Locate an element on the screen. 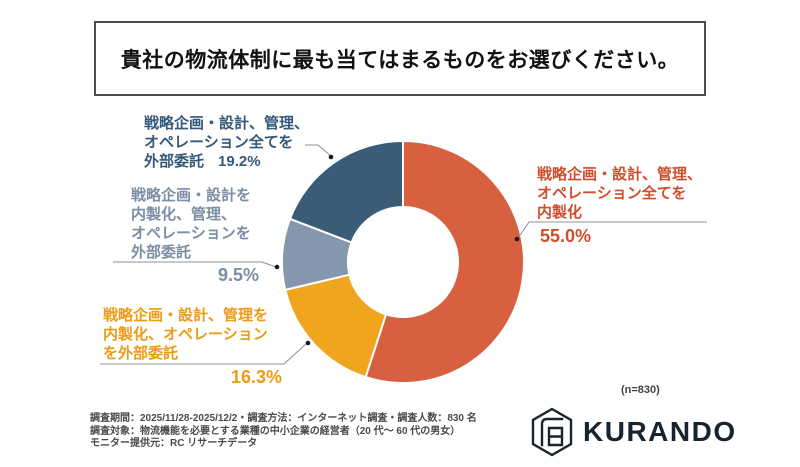  leader-line-outsource-all is located at coordinates (318, 150).